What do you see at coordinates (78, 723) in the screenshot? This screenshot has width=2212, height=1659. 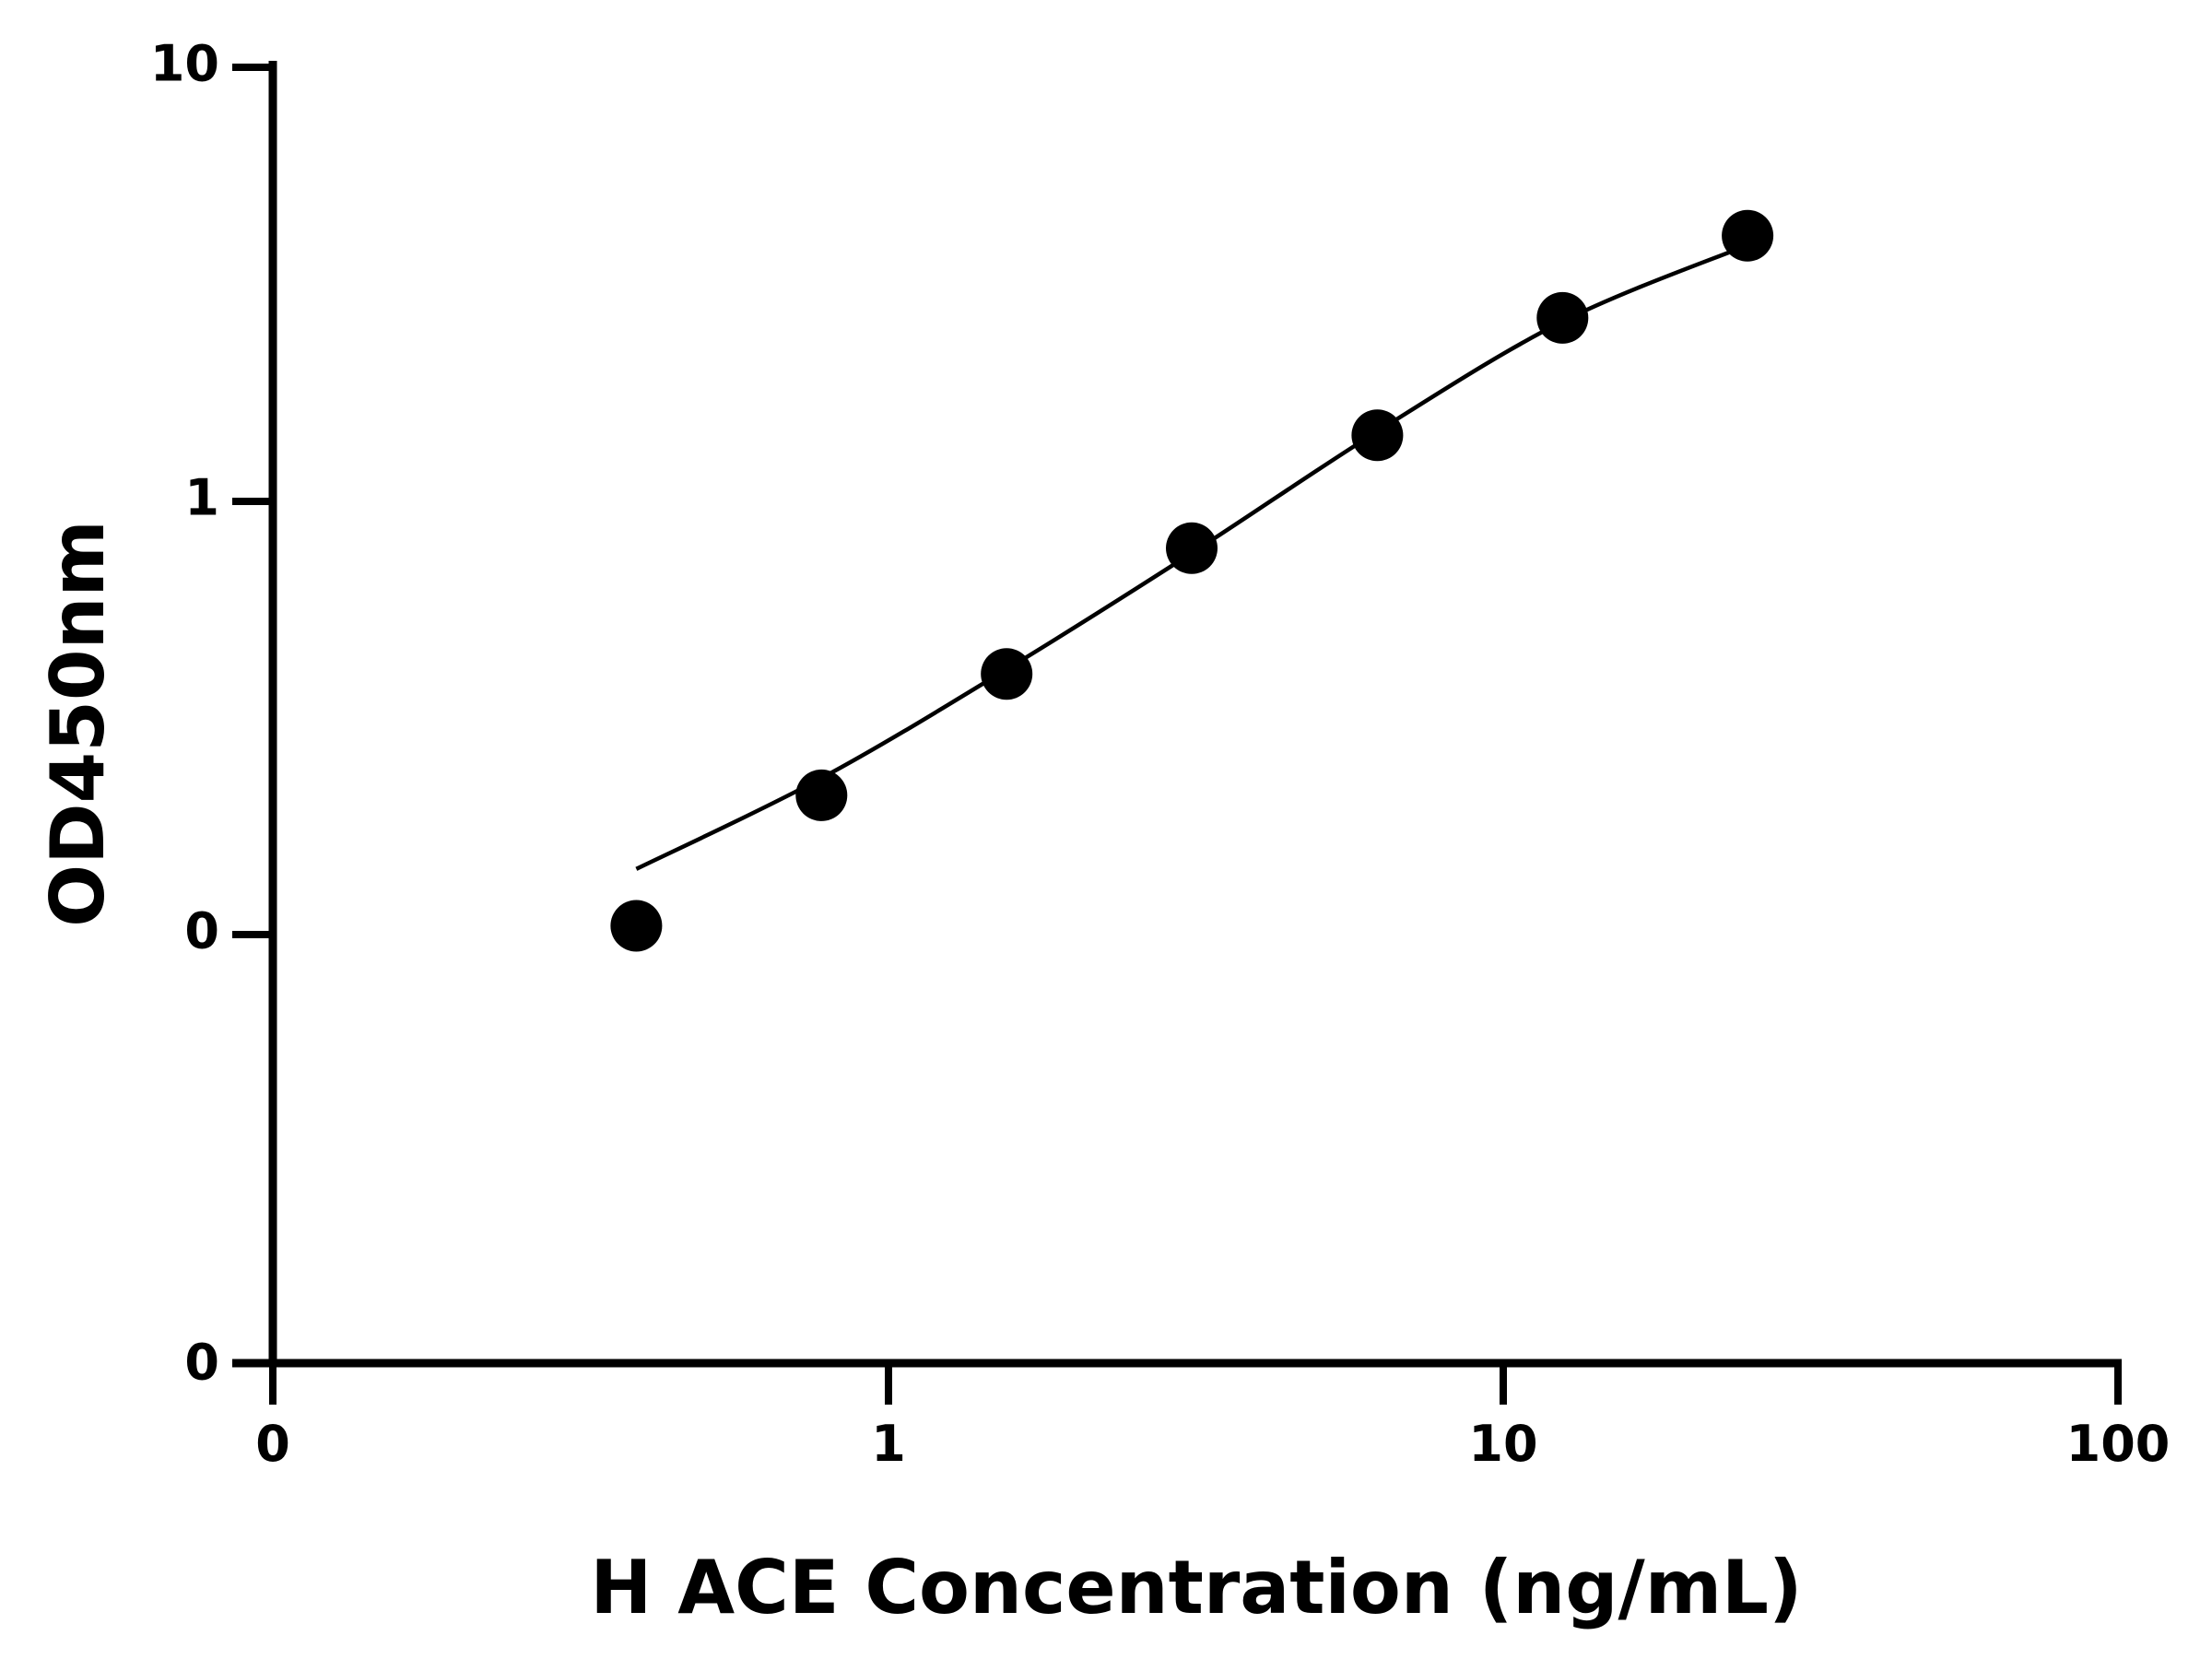 I see `y-axis-title: OD450nm` at bounding box center [78, 723].